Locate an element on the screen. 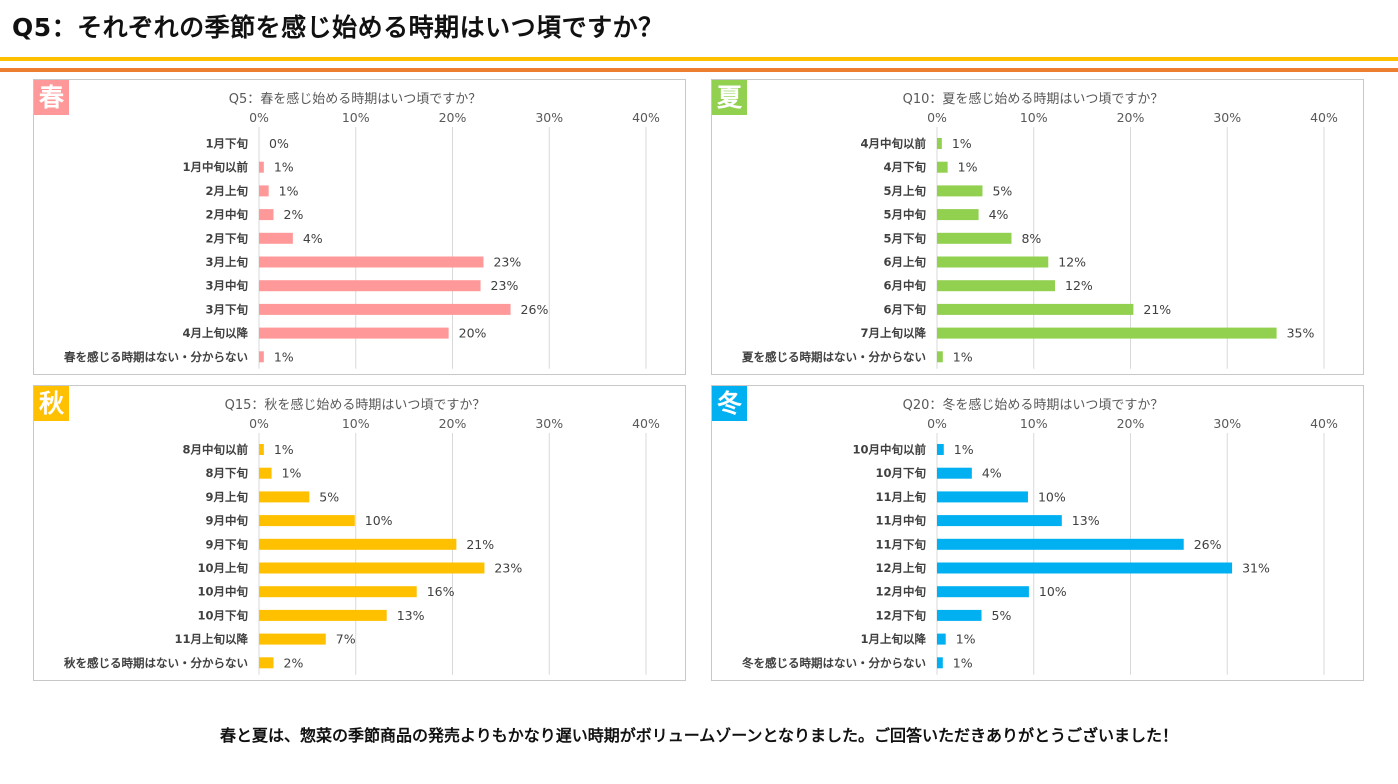 The image size is (1398, 784). winter-data-label: 13% is located at coordinates (1086, 520).